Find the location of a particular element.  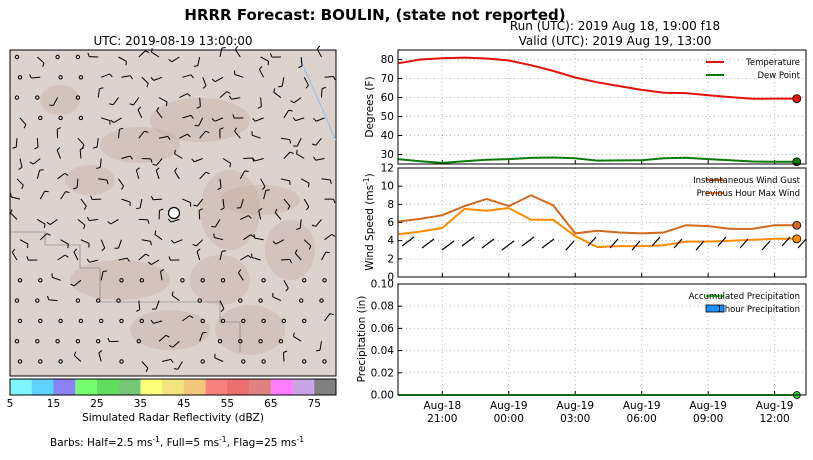

y-tick-label: 0.08 is located at coordinates (382, 307).